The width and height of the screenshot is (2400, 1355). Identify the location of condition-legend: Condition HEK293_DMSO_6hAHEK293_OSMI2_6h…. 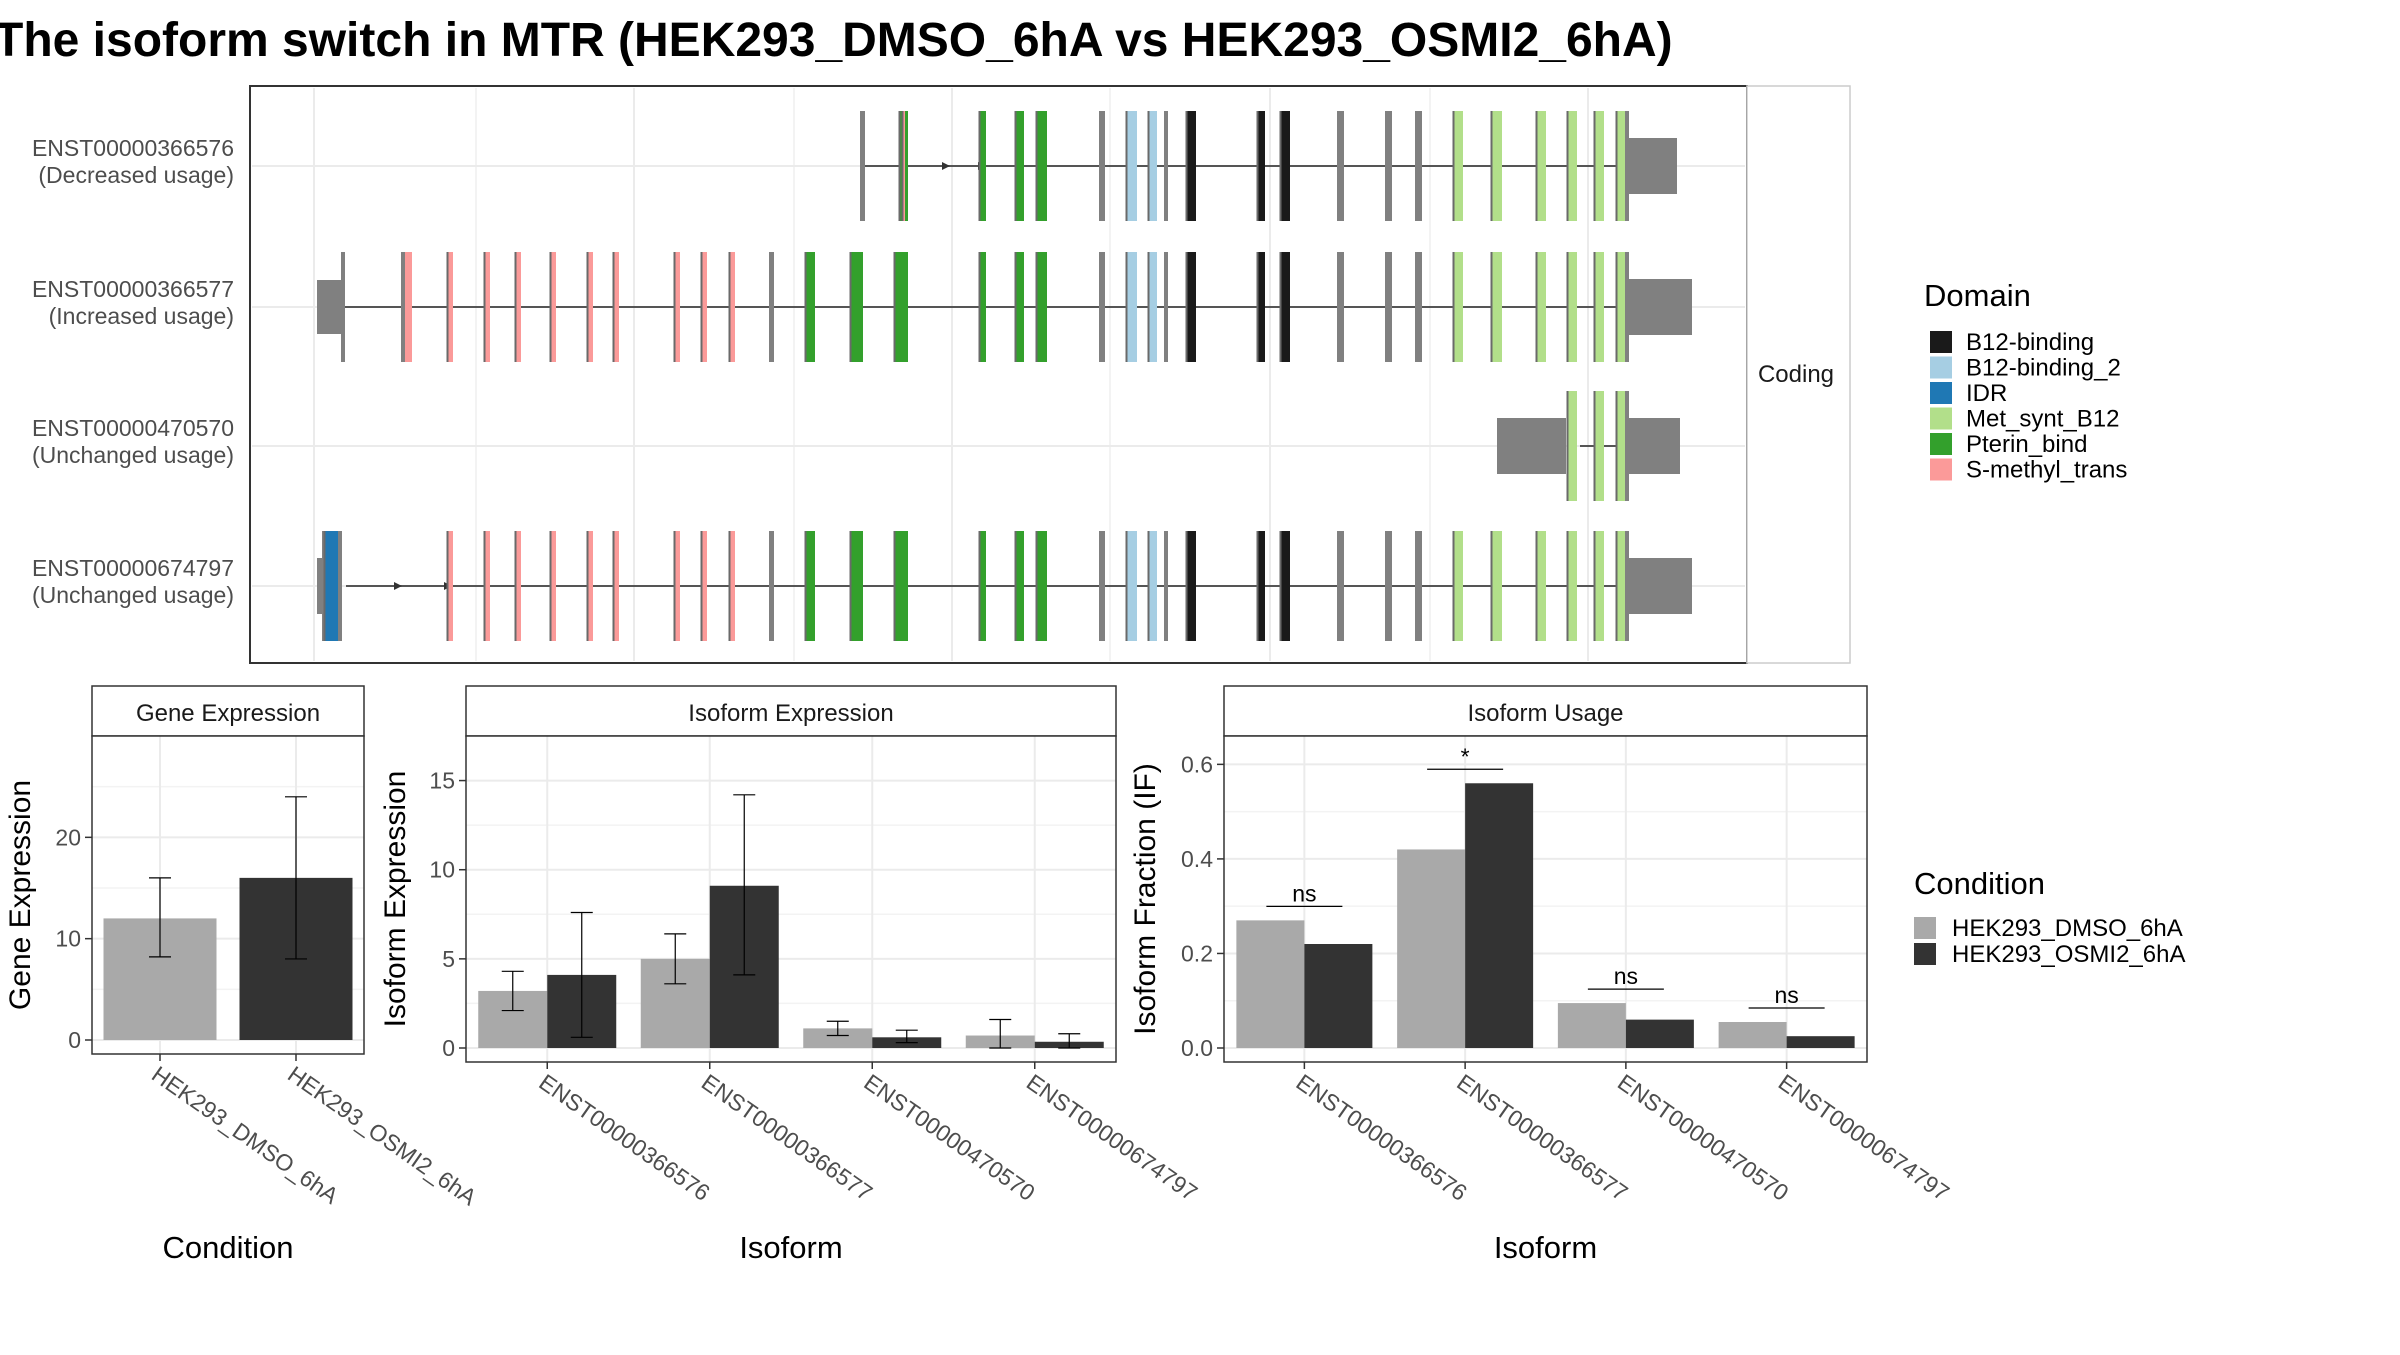
(2049, 917).